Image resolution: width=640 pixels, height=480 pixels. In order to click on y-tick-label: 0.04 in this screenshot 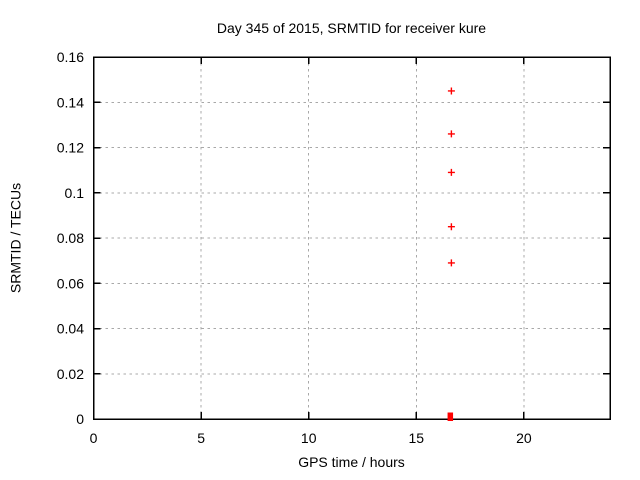, I will do `click(70, 329)`.